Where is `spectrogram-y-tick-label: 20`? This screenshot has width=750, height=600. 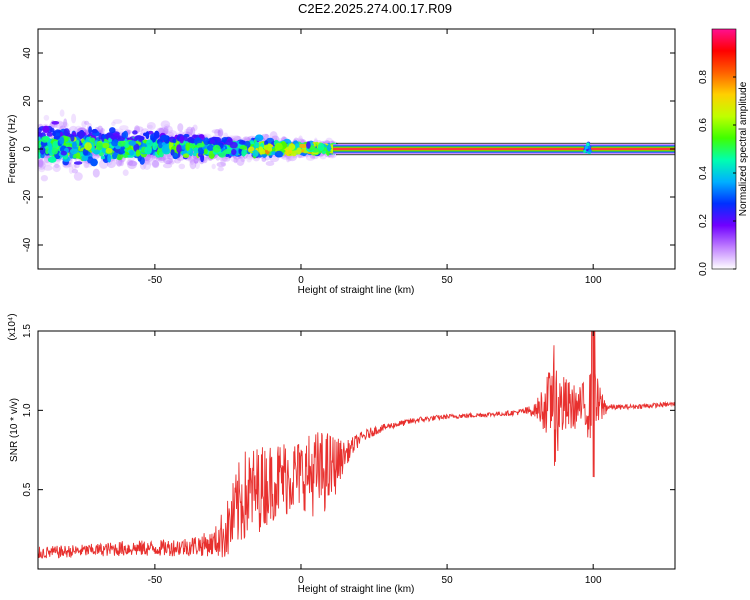 spectrogram-y-tick-label: 20 is located at coordinates (27, 101).